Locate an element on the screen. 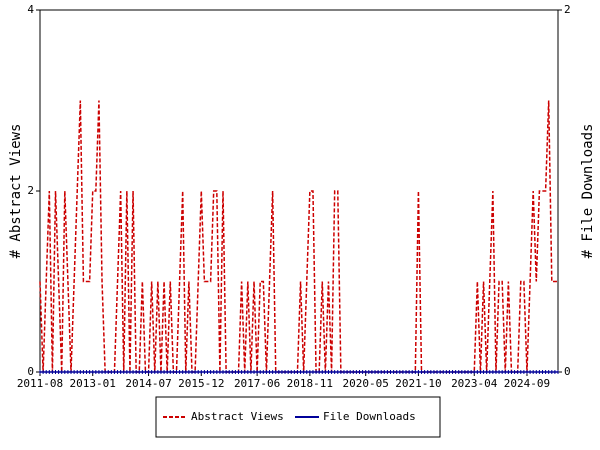  y-tick-label: 4 is located at coordinates (30, 9).